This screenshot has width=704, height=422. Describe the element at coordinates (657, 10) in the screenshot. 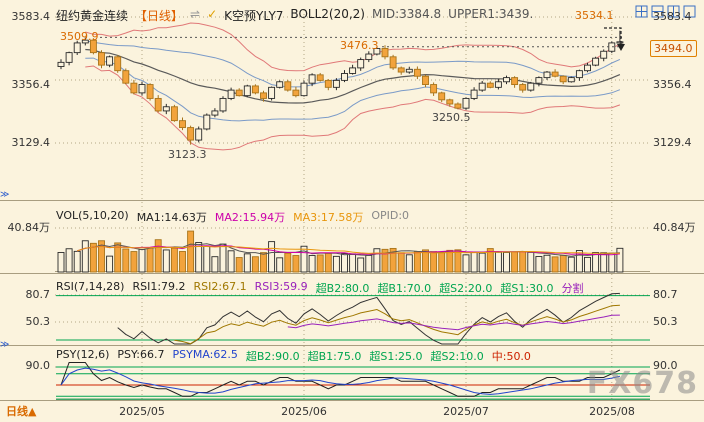

I see `layout-rows-icon` at that location.